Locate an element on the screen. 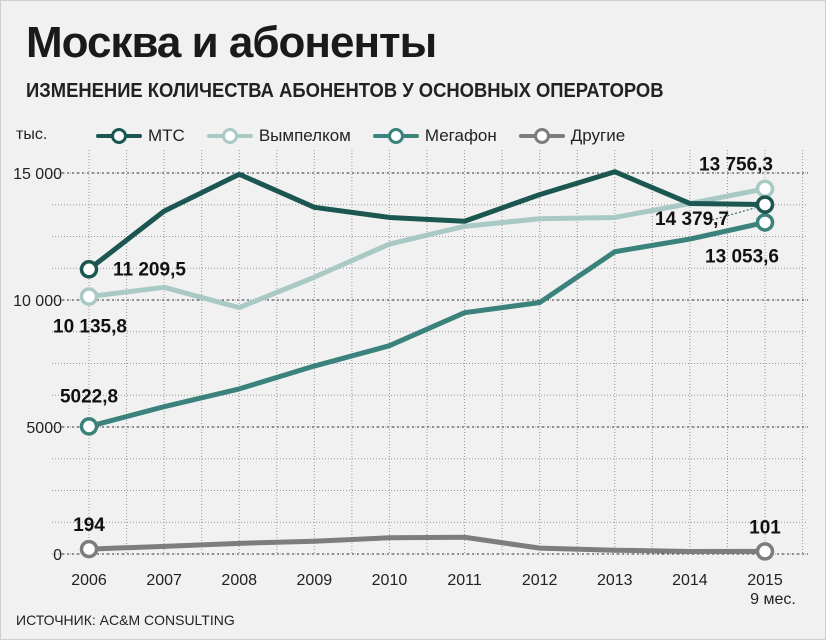 The height and width of the screenshot is (640, 826). legend-label-other: Другие is located at coordinates (598, 135).